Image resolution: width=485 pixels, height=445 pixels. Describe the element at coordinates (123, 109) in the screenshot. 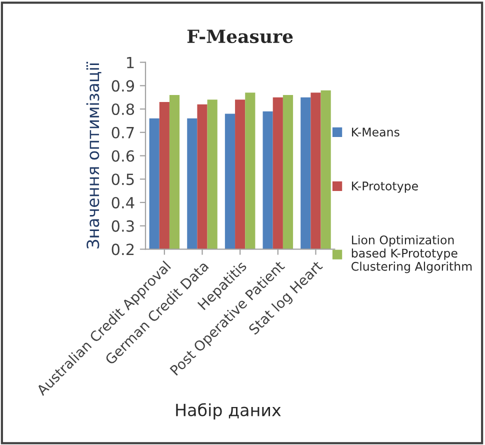

I see `y-tick-label: 0.8` at that location.